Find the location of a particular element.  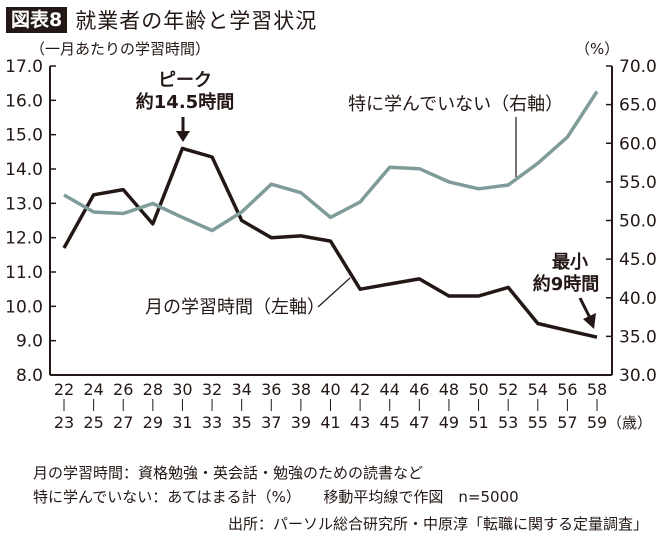

x-tick-label-bottom: 51 is located at coordinates (478, 422).